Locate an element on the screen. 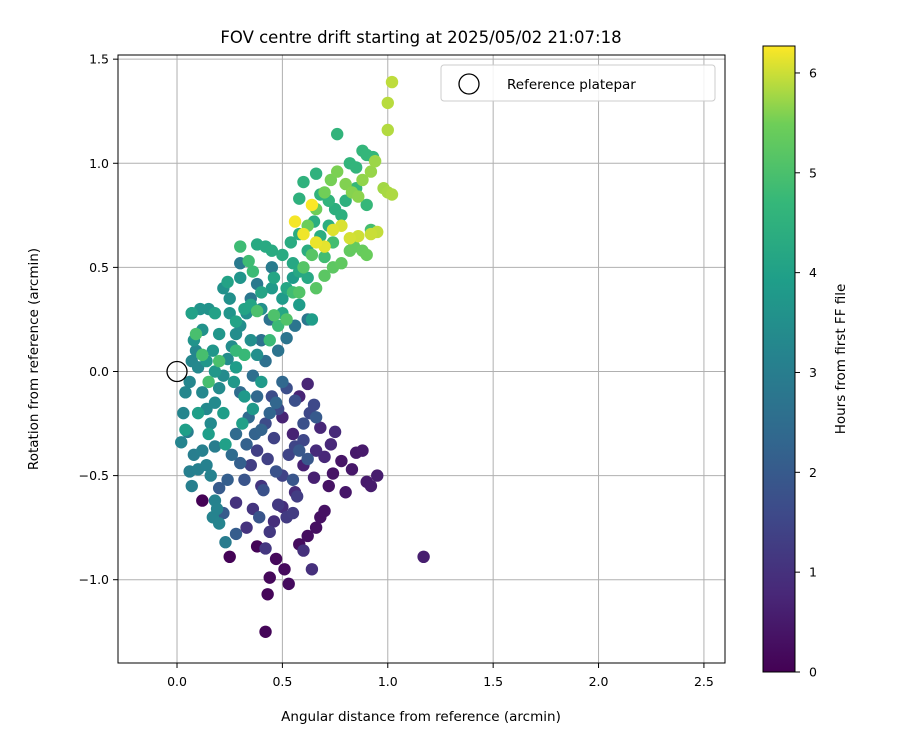 The width and height of the screenshot is (900, 750). colorbar: 0 1 2 3 4 5 6 Hours from first FF file is located at coordinates (805, 362).